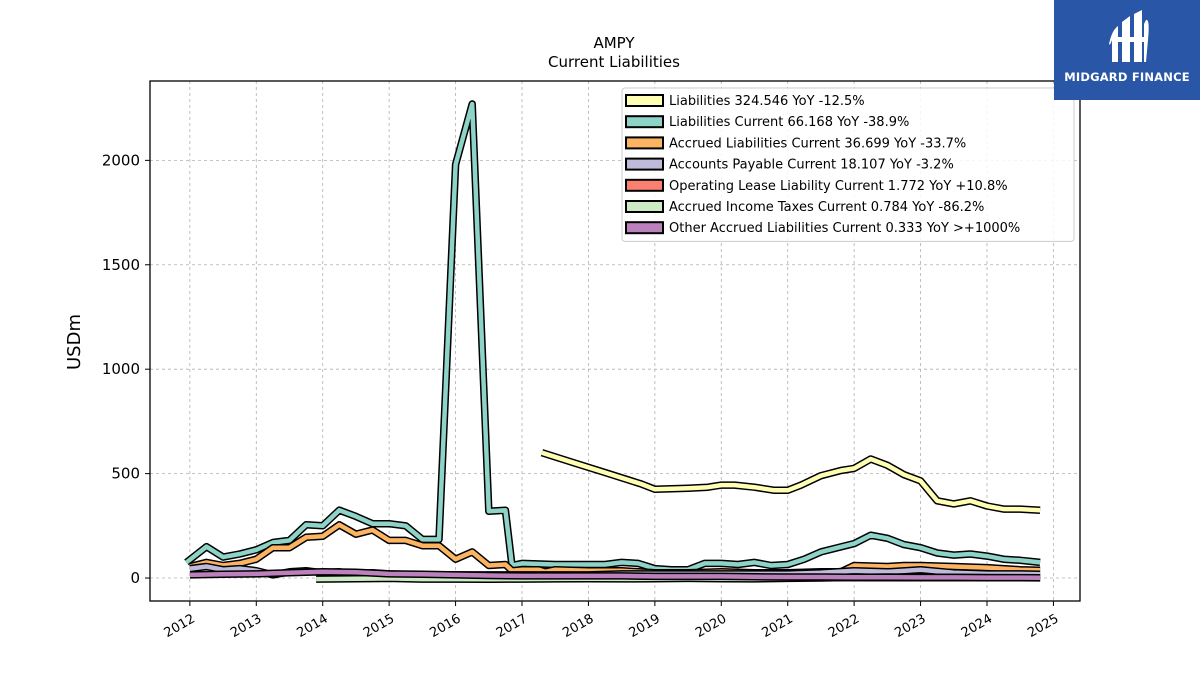  Describe the element at coordinates (789, 122) in the screenshot. I see `legend-entry: Liabilities Current 66.168 YoY -38.9%` at that location.